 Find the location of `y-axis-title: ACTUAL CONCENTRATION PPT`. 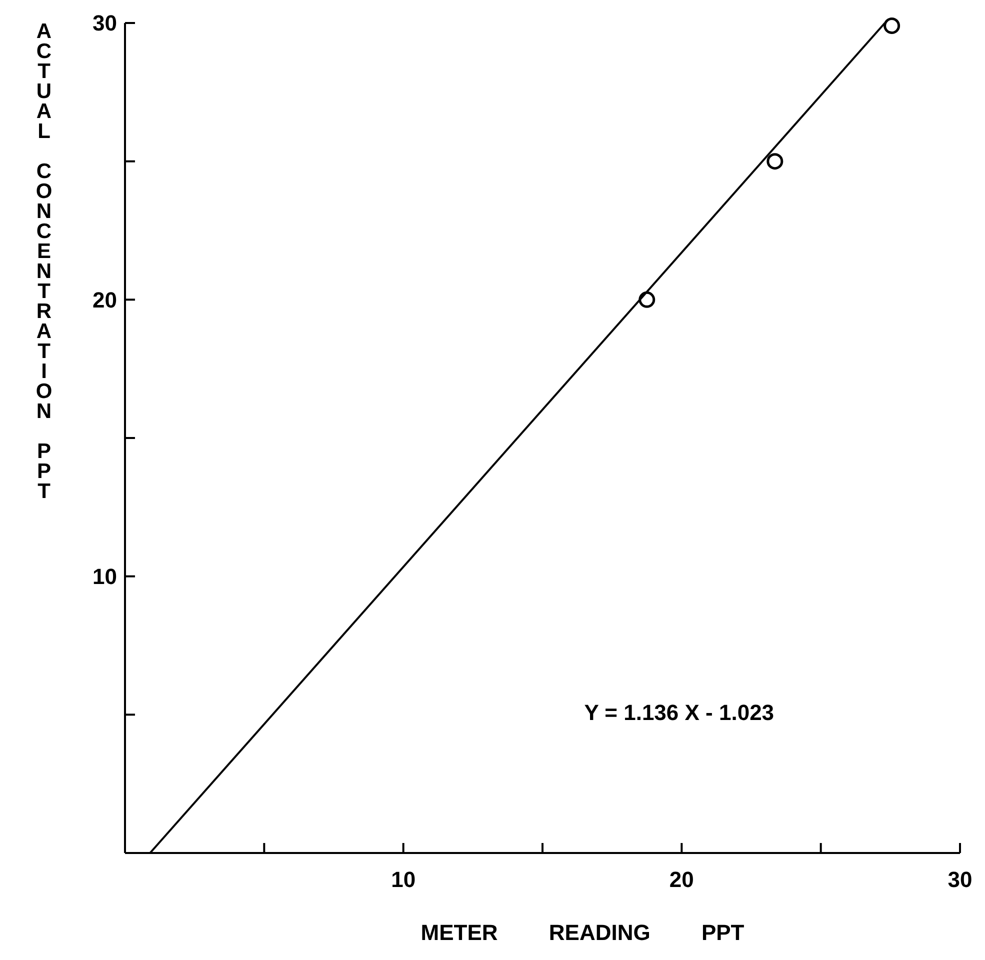

y-axis-title: ACTUAL CONCENTRATION PPT is located at coordinates (44, 260).